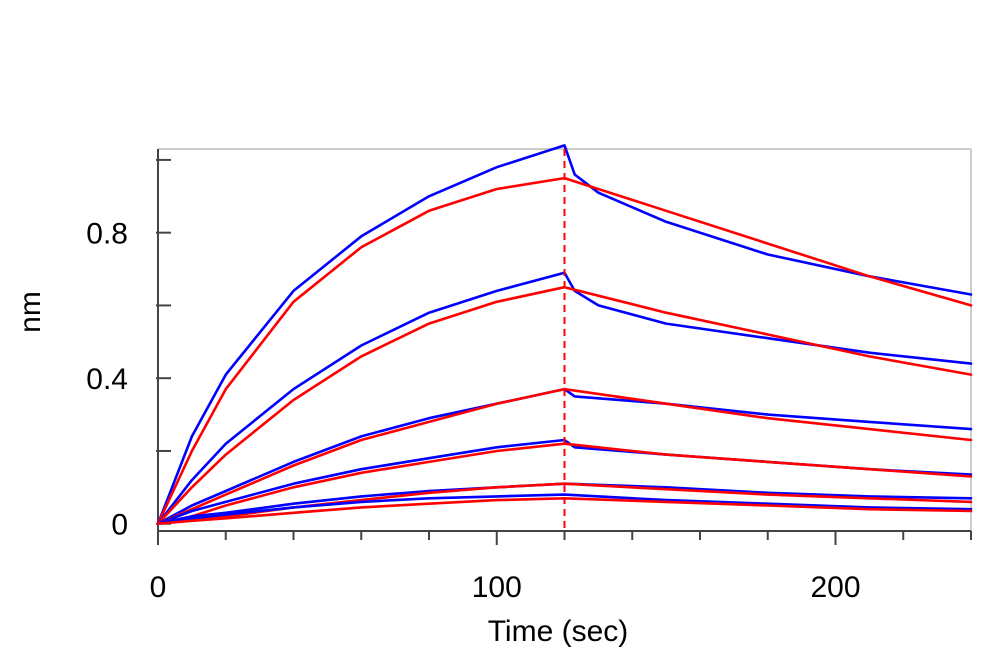  Describe the element at coordinates (107, 379) in the screenshot. I see `y-tick-label: 0.4` at that location.